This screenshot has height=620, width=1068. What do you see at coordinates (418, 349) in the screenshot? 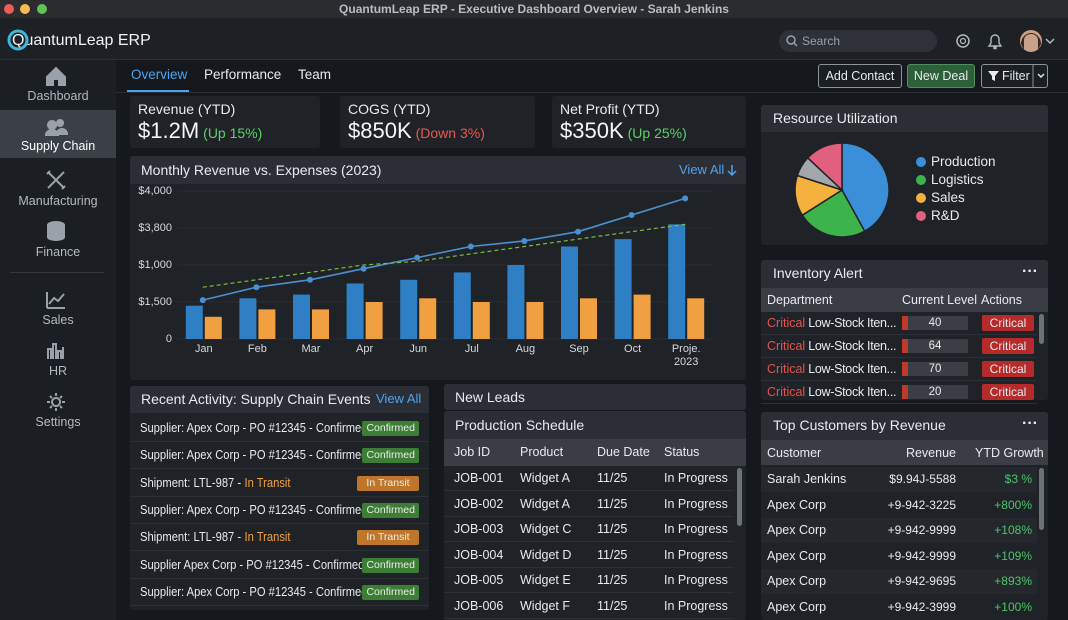
I see `x-tick-label: Jun` at bounding box center [418, 349].